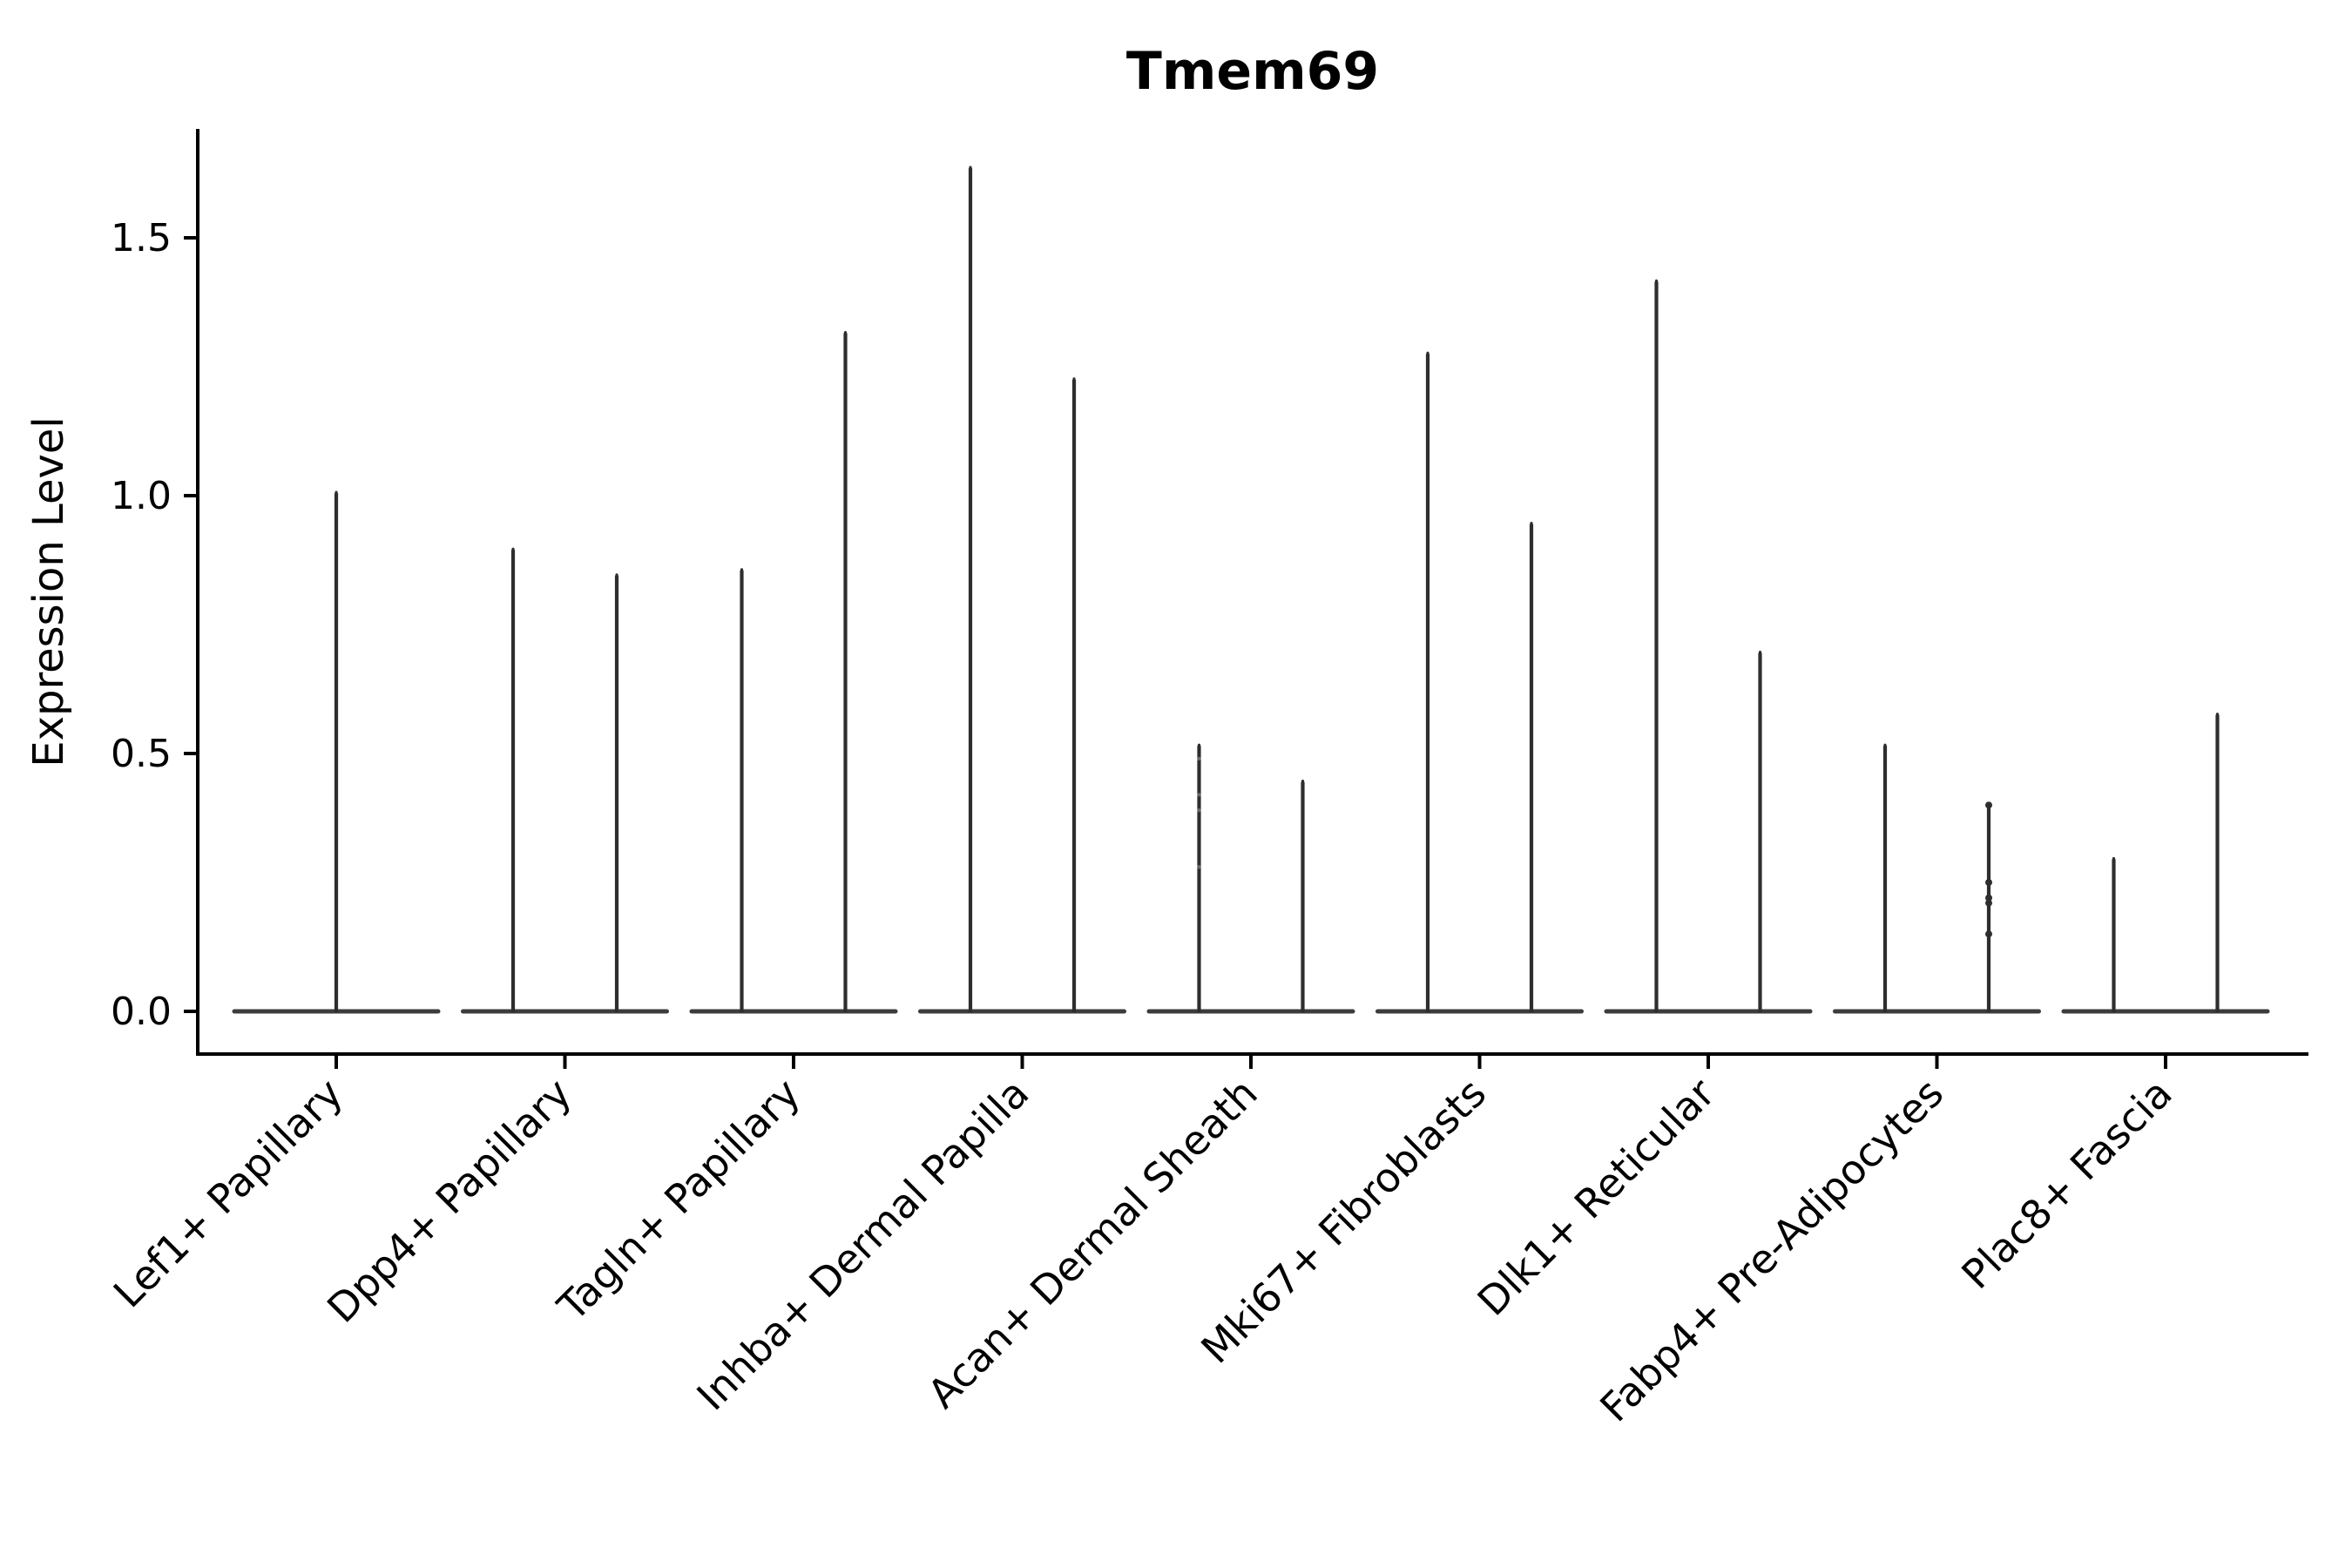  I want to click on y-tick-label: 1.0, so click(141, 496).